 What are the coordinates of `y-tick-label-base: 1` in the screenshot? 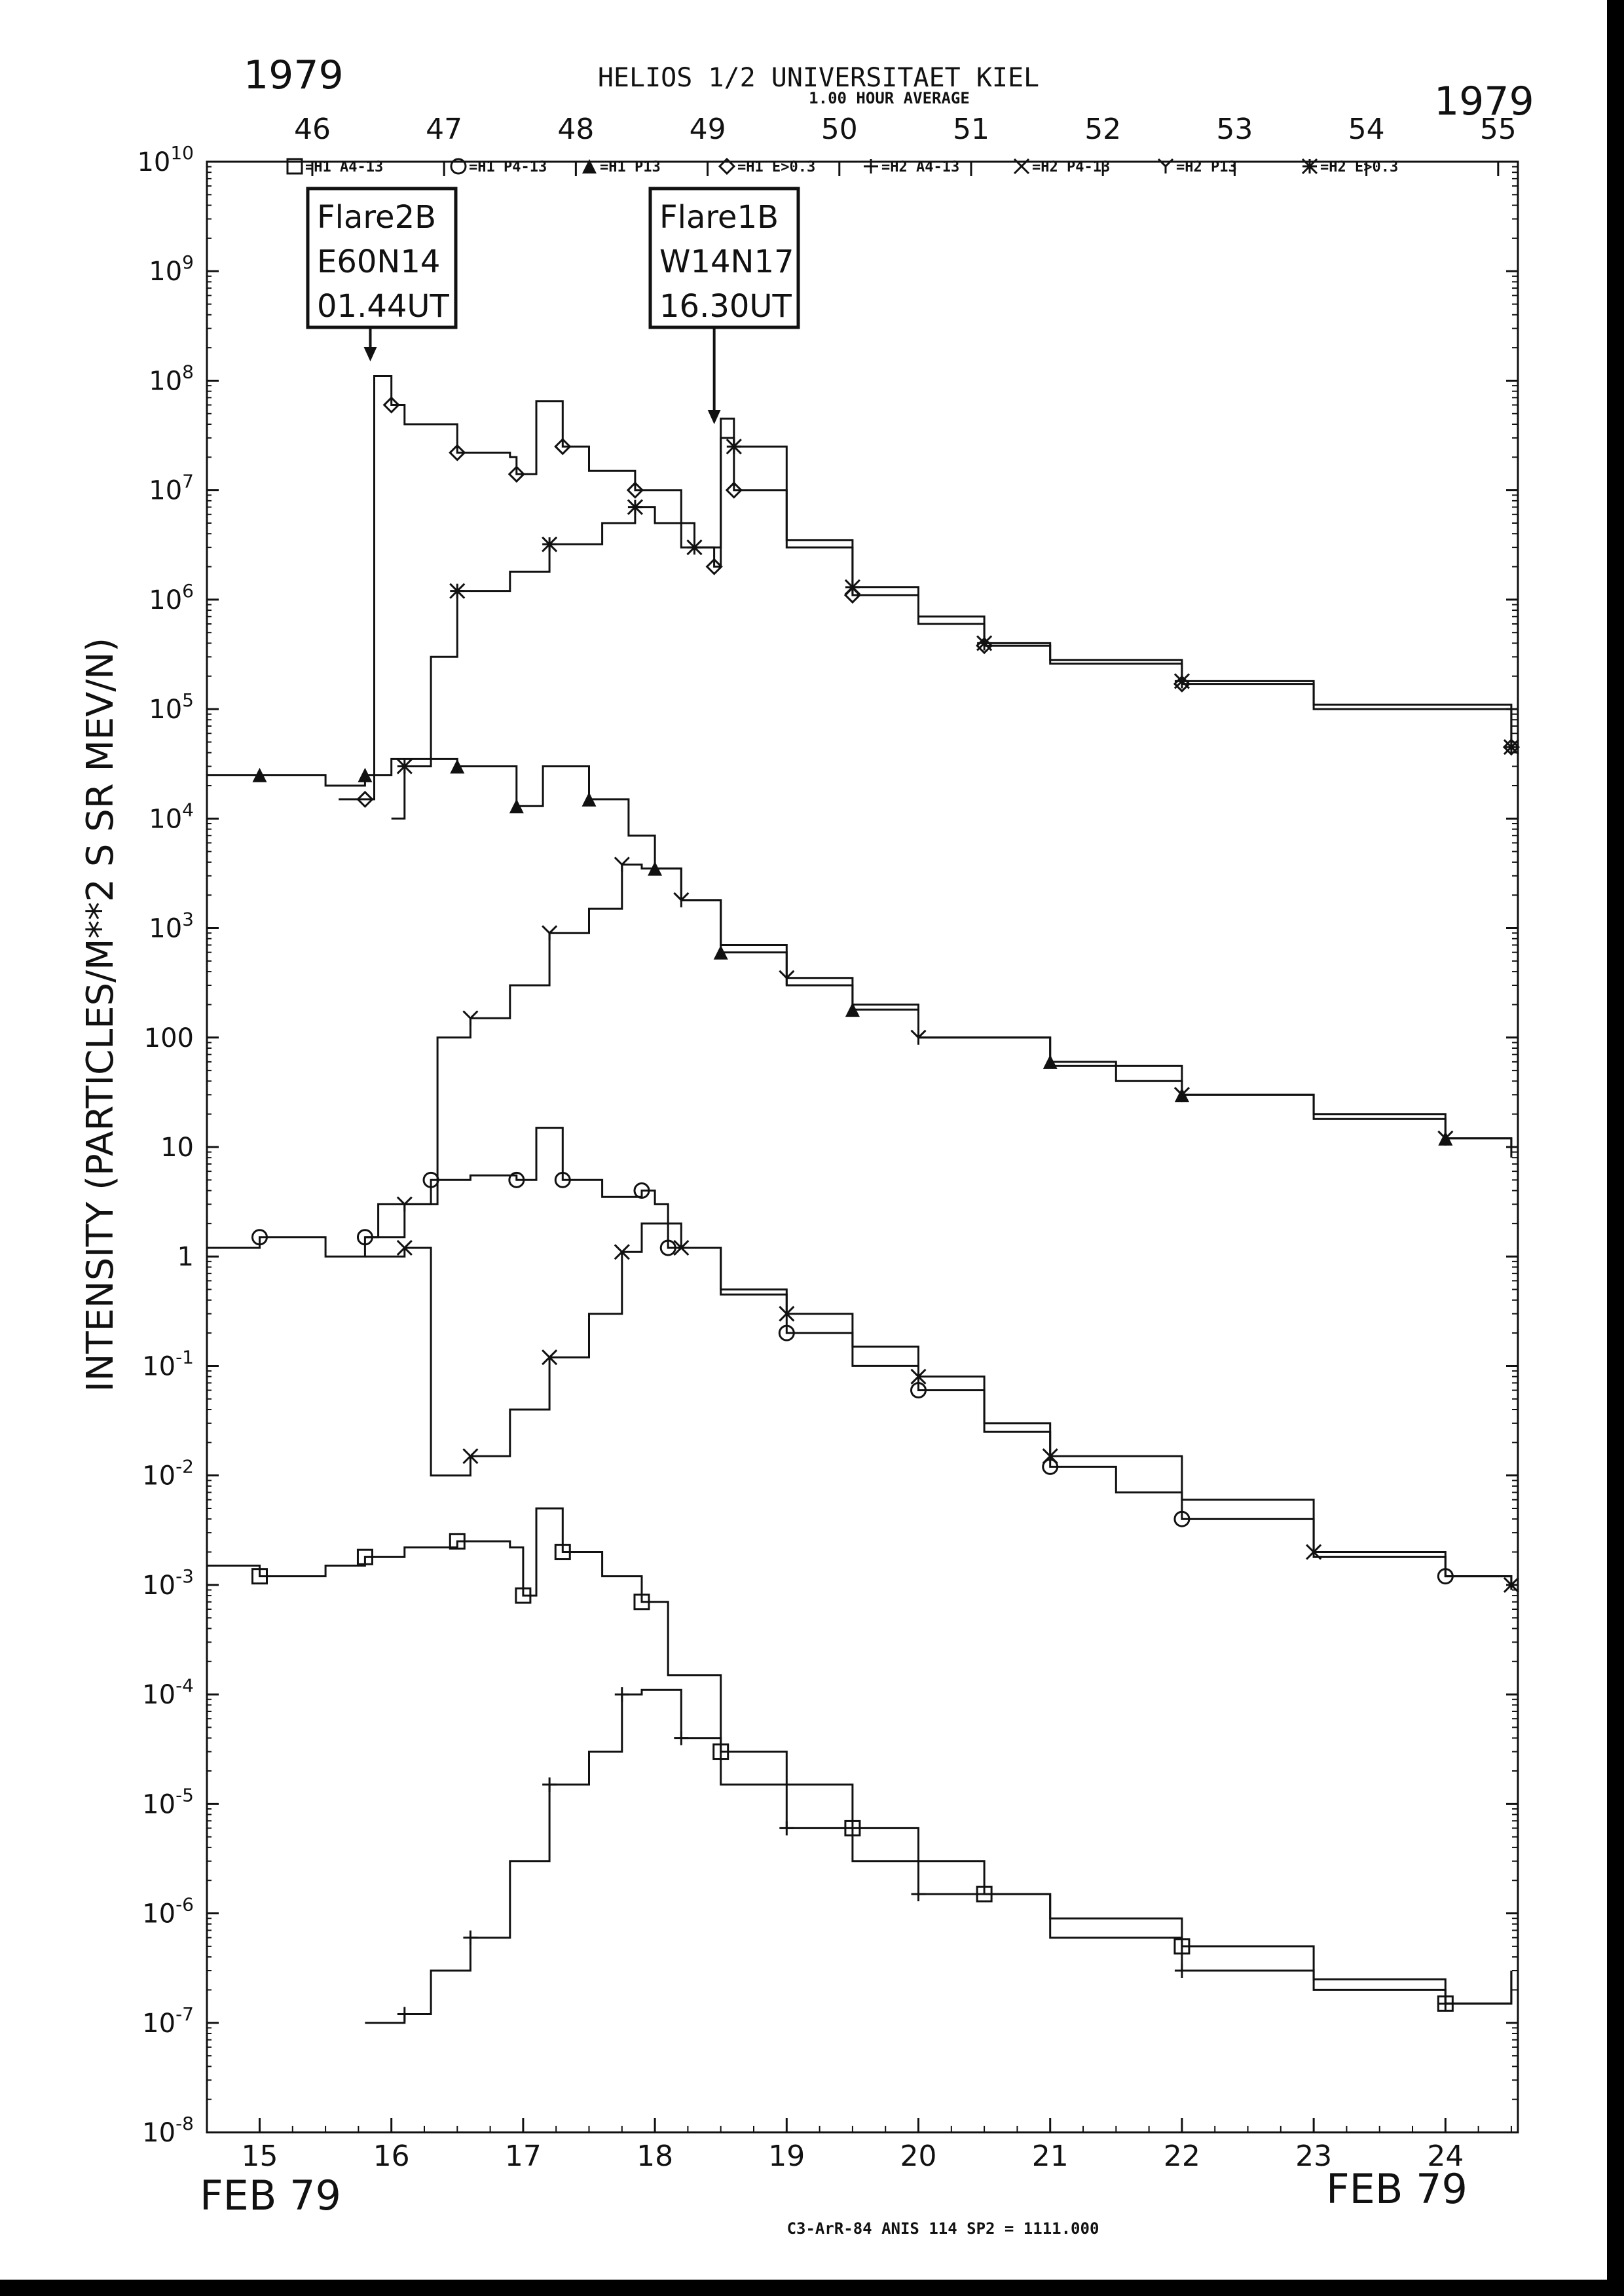 It's located at (185, 1257).